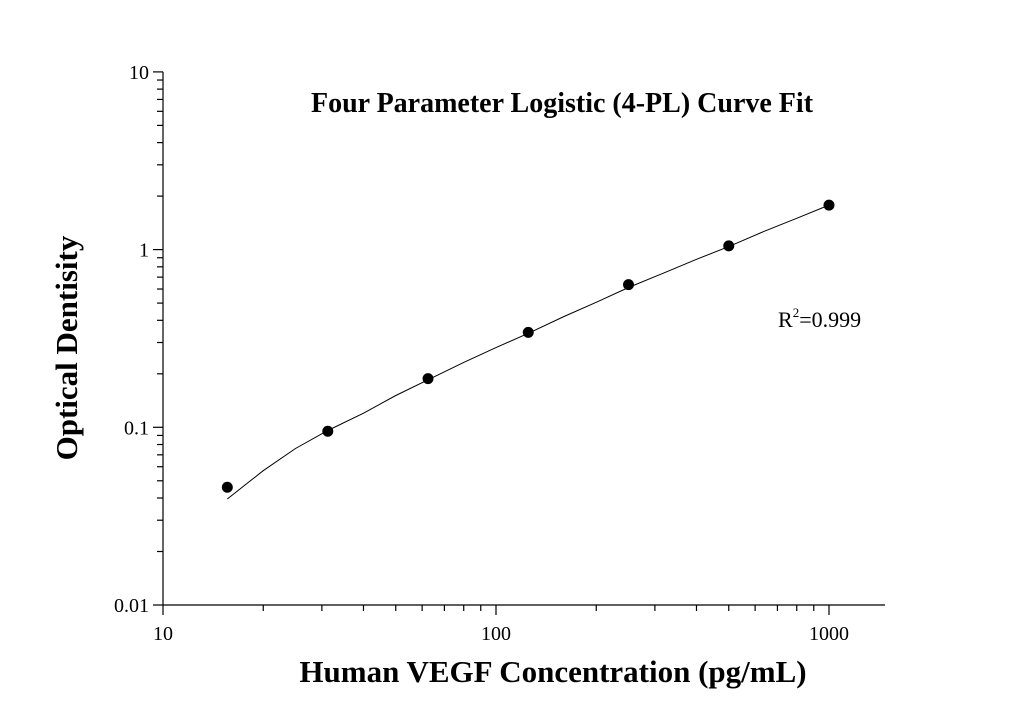 The height and width of the screenshot is (722, 1028). What do you see at coordinates (131, 606) in the screenshot?
I see `y-tick-label: 0.01` at bounding box center [131, 606].